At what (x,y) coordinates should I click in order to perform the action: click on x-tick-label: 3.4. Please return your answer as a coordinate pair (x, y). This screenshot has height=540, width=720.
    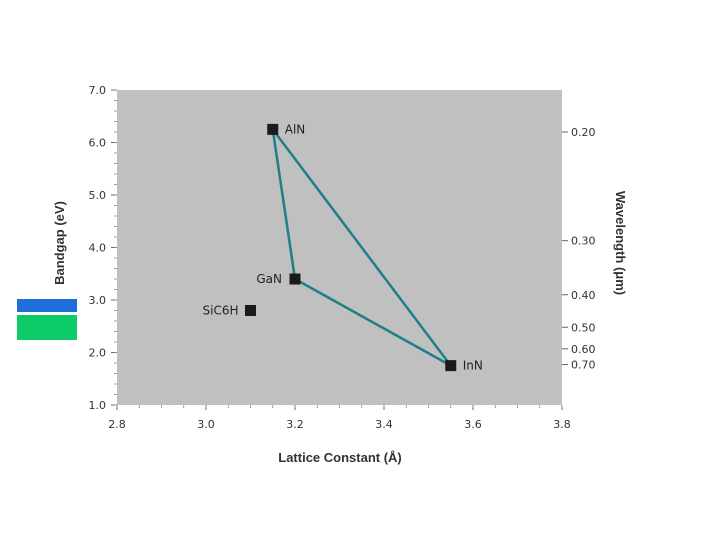
    Looking at the image, I should click on (384, 424).